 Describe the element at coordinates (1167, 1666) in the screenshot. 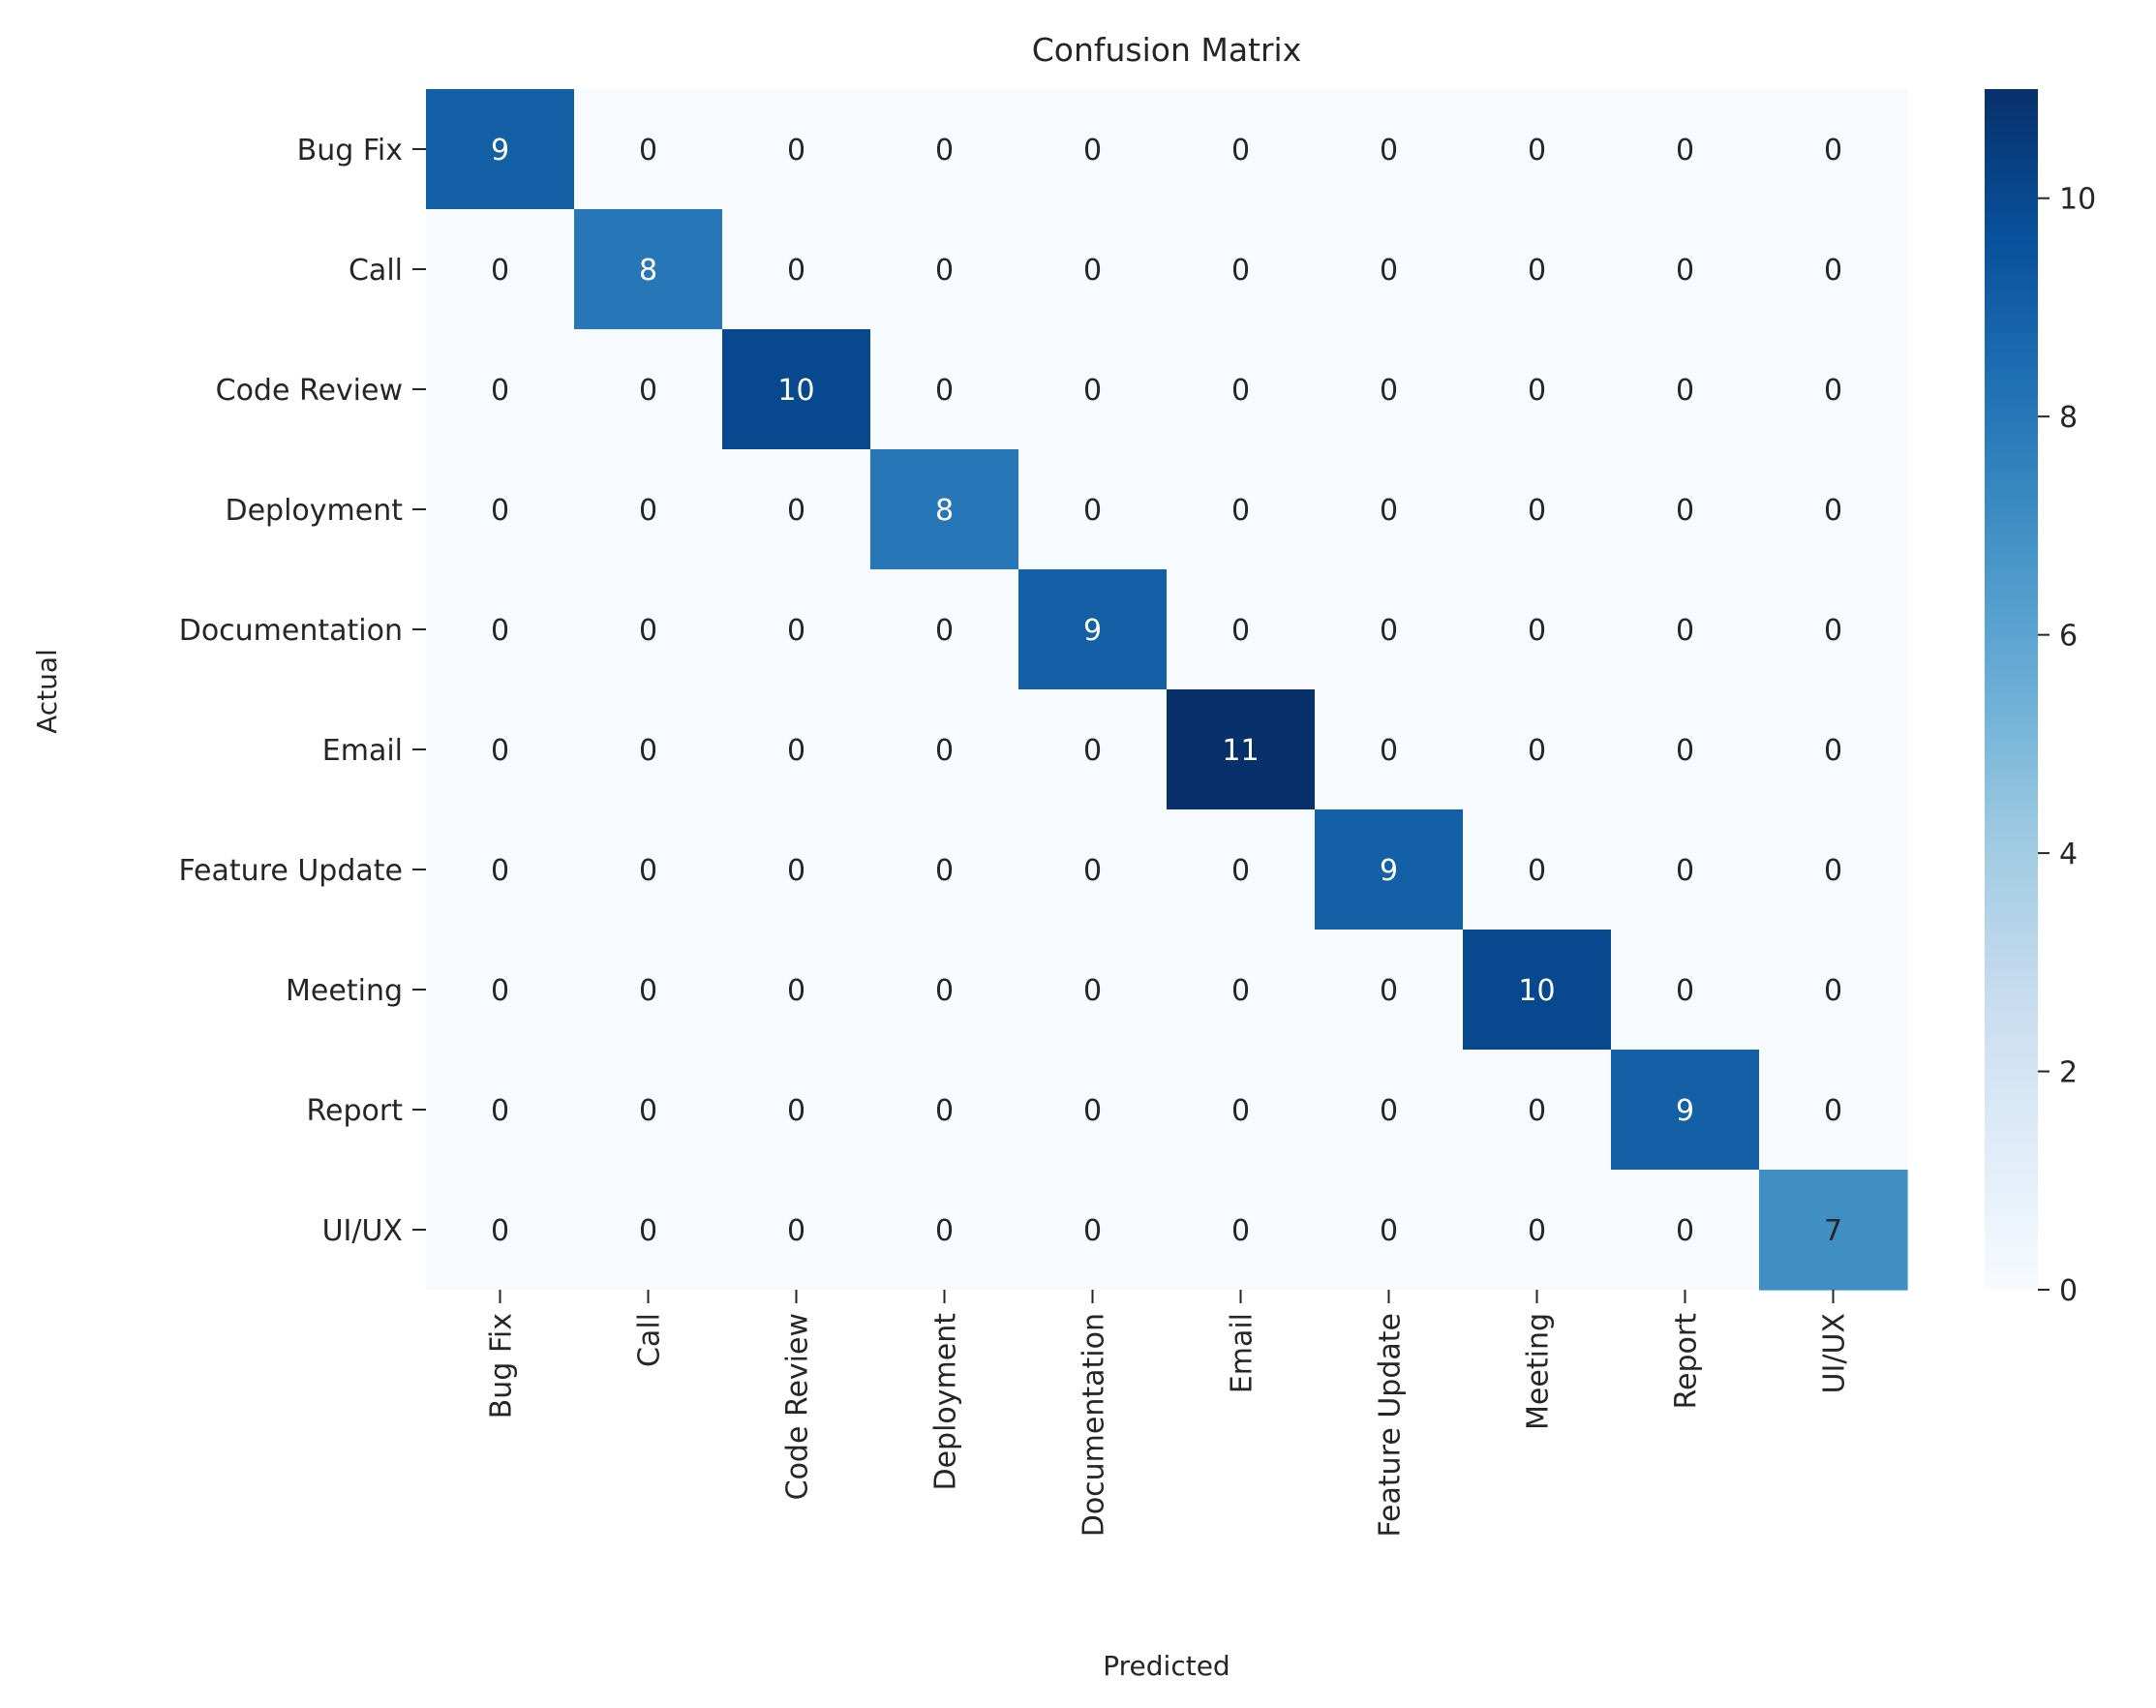

I see `x-axis-label: Predicted` at that location.